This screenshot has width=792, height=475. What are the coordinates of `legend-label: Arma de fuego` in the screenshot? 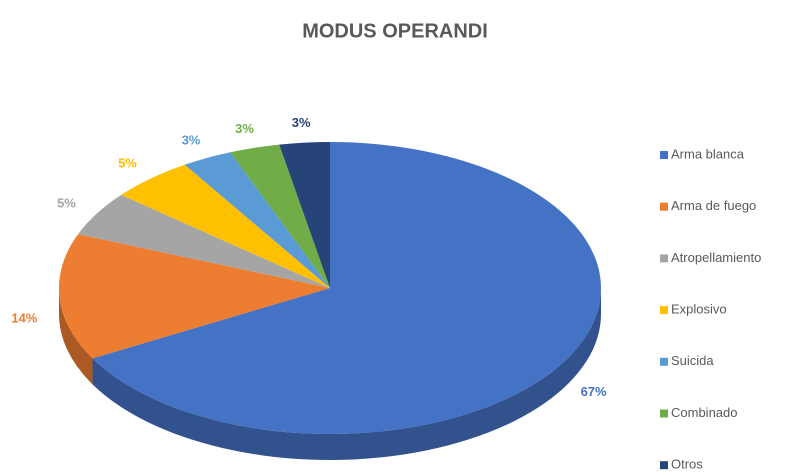 It's located at (713, 205).